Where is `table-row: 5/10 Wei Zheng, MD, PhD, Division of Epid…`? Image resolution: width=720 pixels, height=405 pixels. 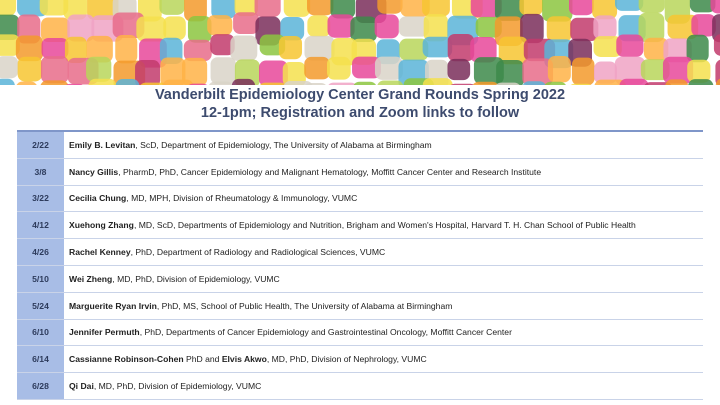 table-row: 5/10 Wei Zheng, MD, PhD, Division of Epid… is located at coordinates (360, 279).